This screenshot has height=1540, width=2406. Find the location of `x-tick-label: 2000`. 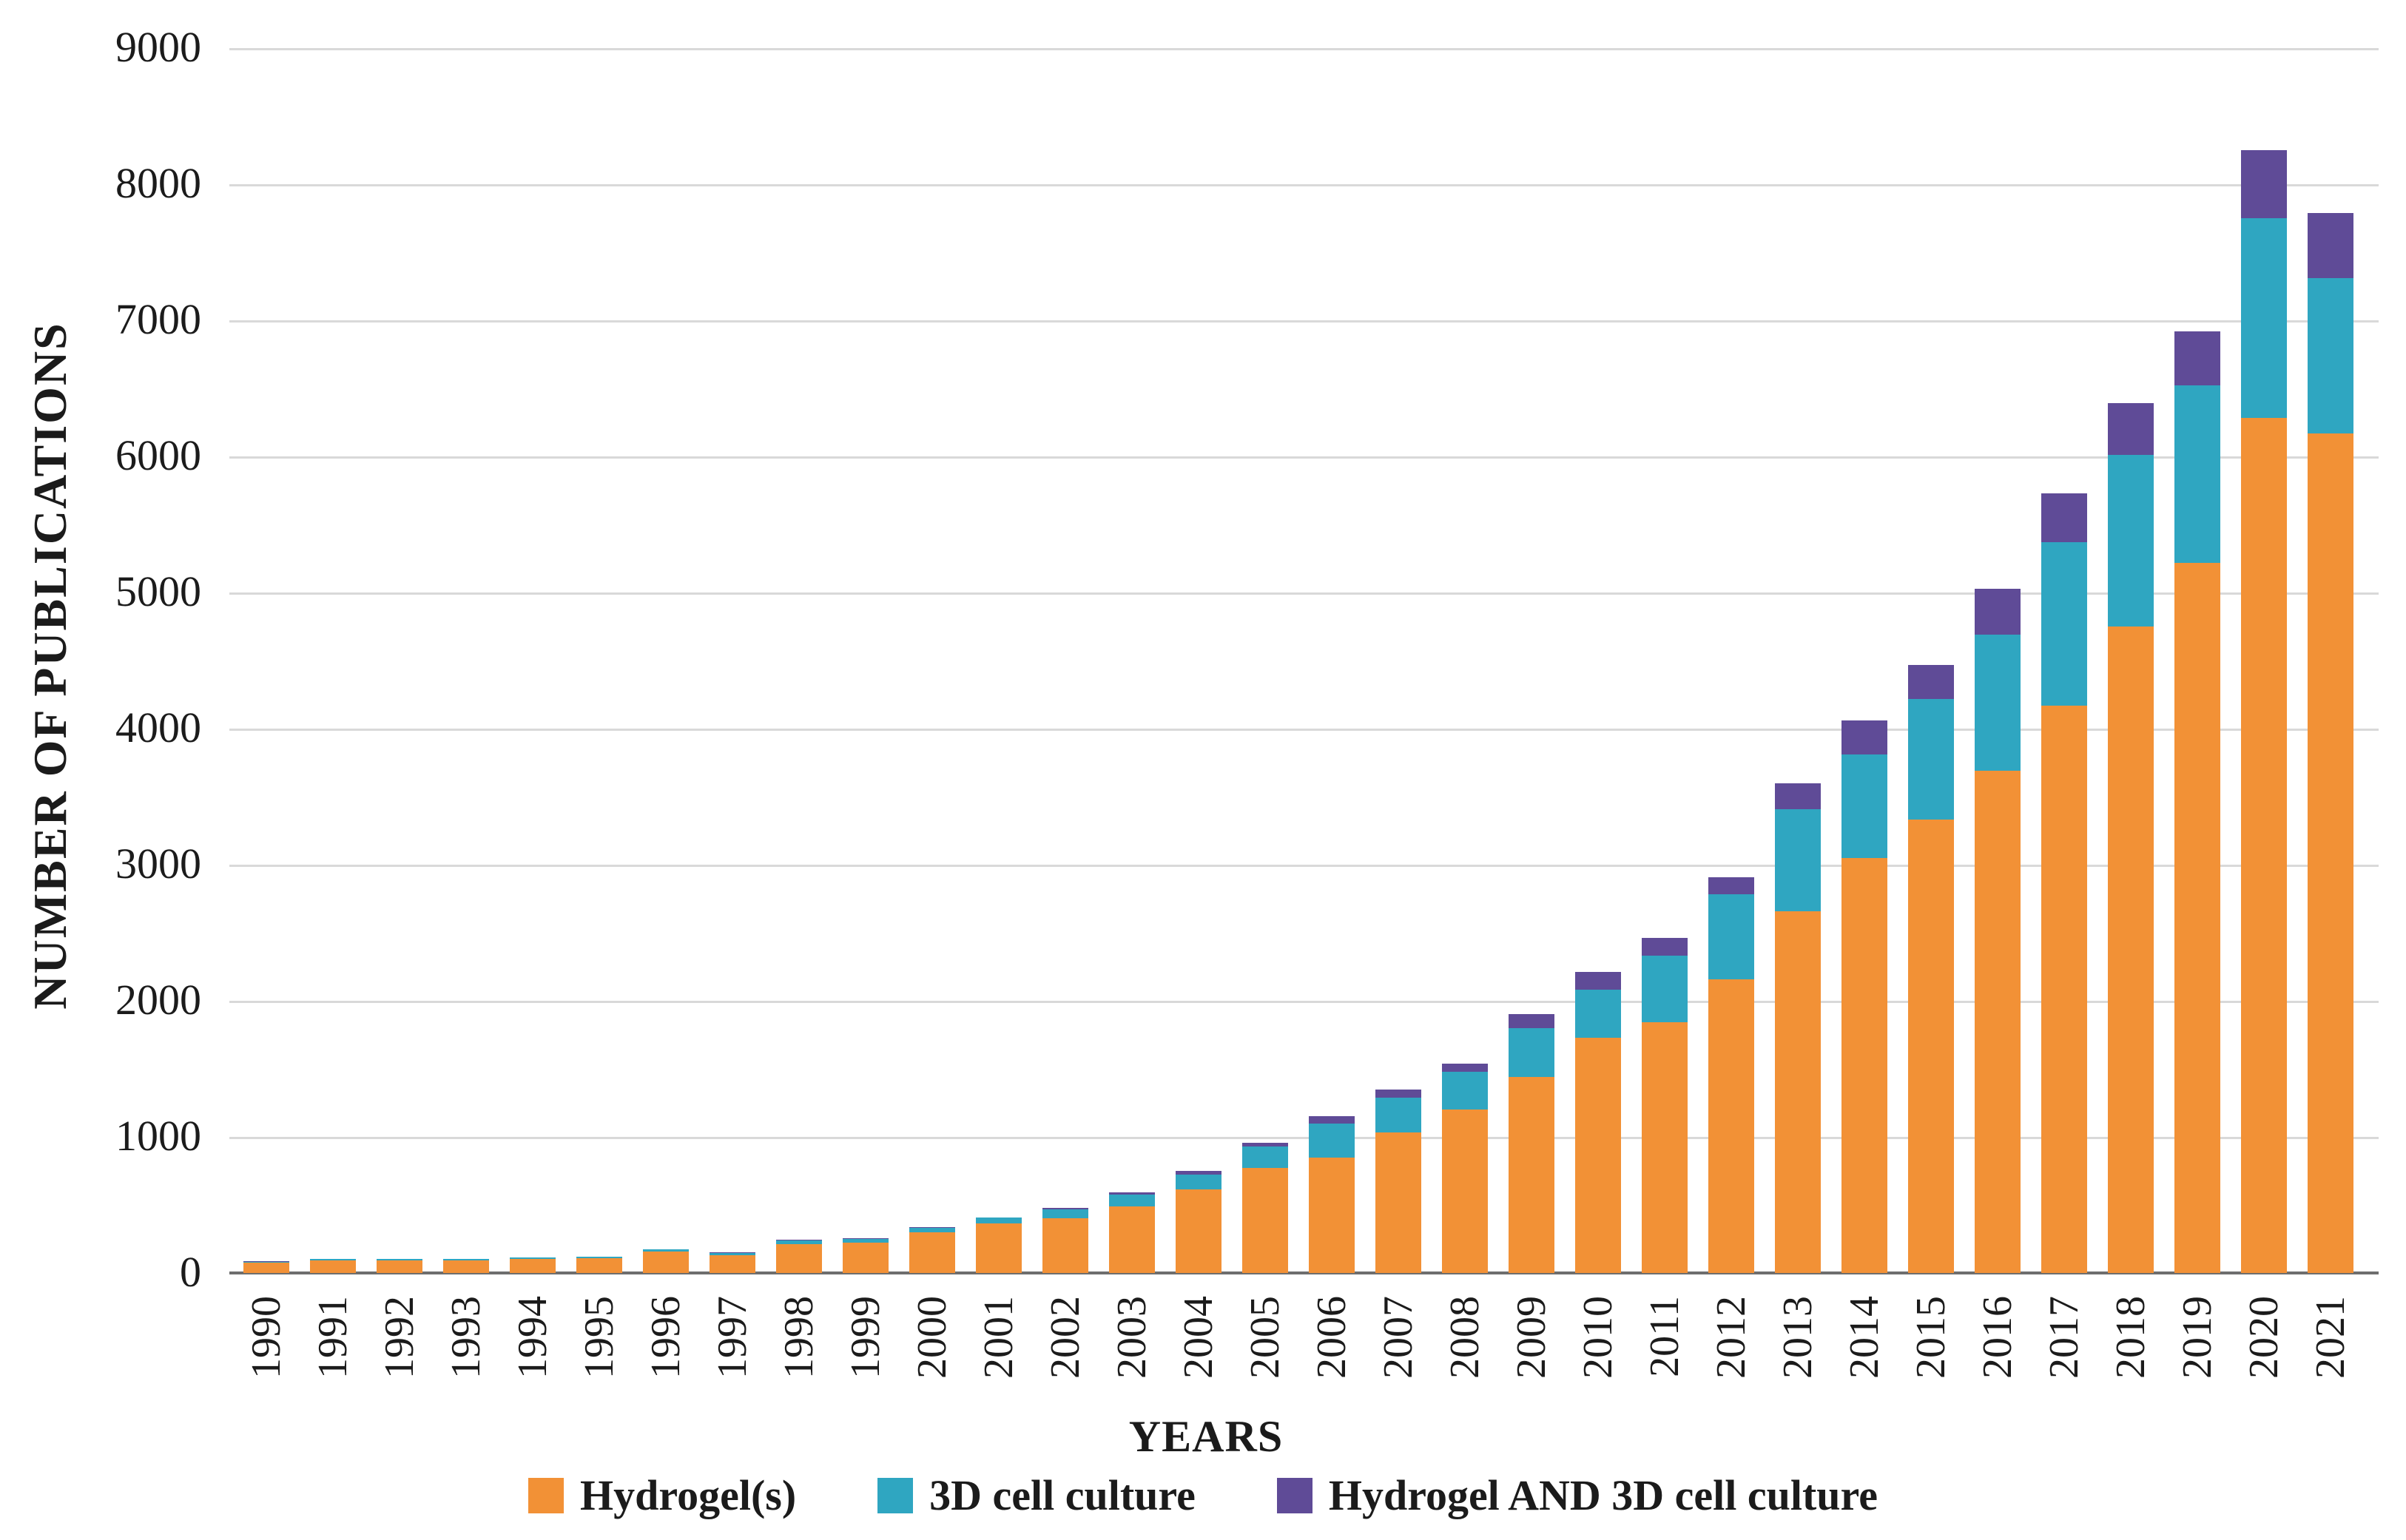

x-tick-label: 2000 is located at coordinates (932, 1337).